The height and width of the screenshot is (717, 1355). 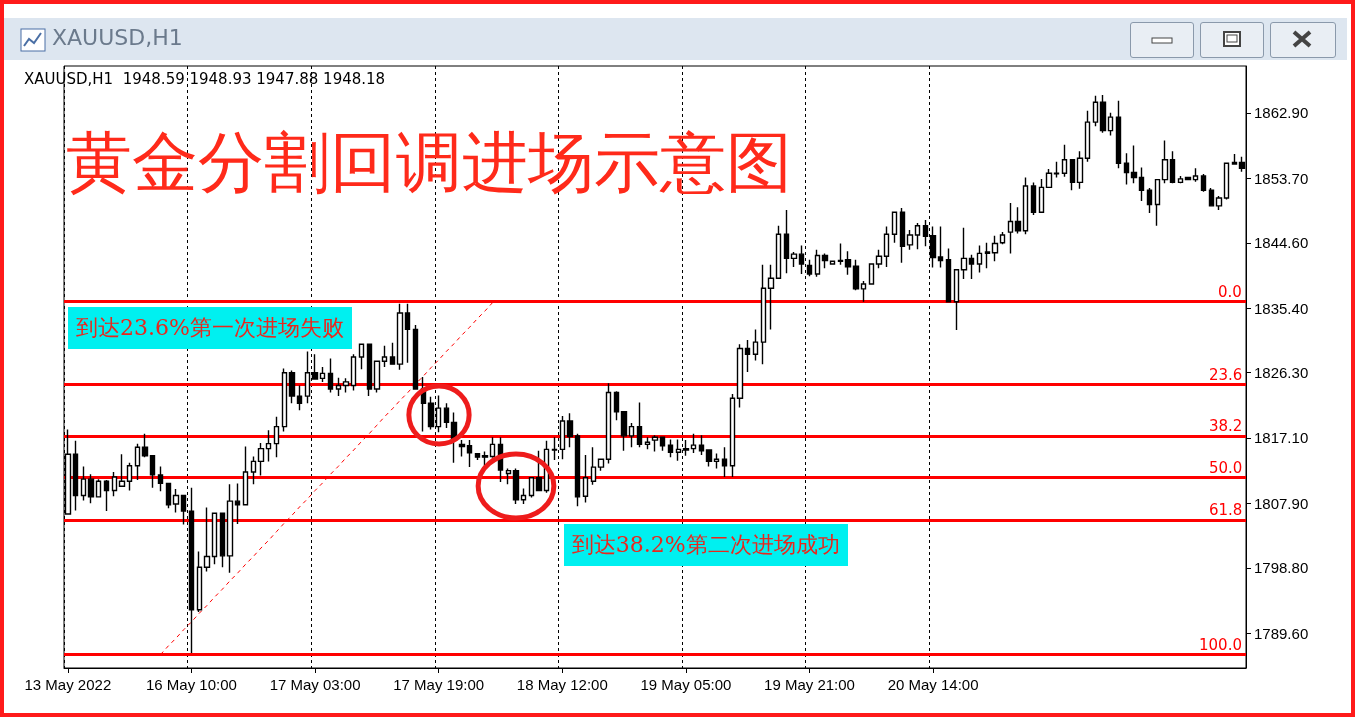 I want to click on annotation: 23.6, so click(x=1226, y=374).